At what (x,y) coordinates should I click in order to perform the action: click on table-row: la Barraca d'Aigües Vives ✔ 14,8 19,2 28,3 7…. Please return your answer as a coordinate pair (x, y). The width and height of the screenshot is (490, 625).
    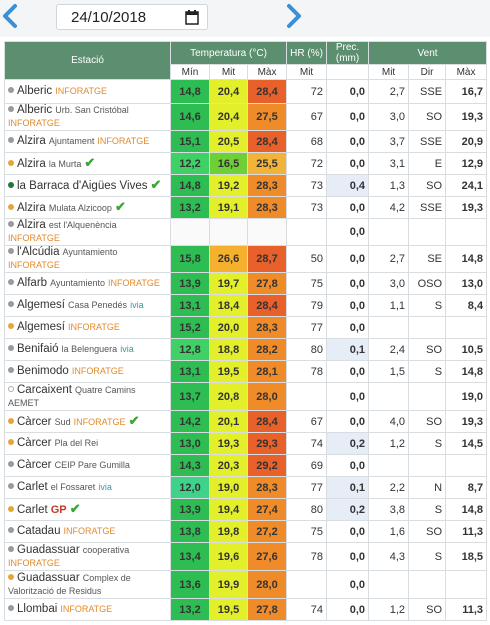
    Looking at the image, I should click on (246, 185).